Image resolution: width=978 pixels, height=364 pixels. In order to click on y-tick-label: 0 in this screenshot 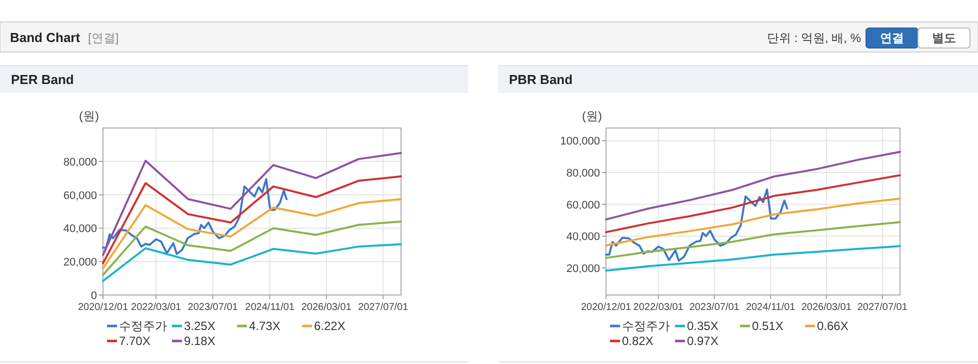, I will do `click(93, 296)`.